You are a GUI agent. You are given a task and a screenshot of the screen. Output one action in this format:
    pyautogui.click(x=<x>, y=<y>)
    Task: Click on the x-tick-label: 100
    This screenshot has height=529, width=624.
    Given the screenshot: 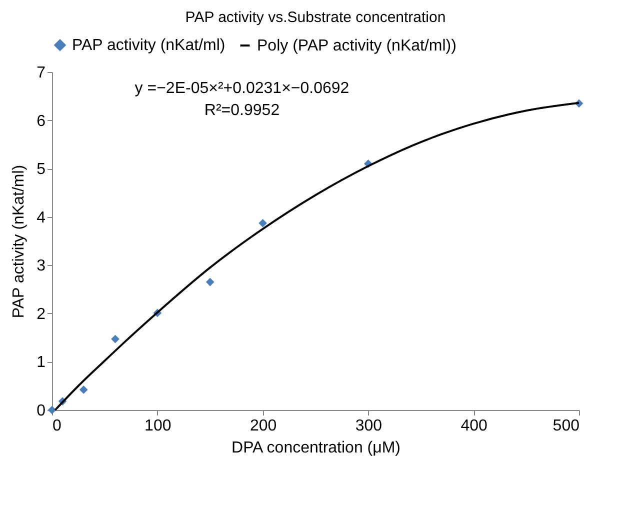 What is the action you would take?
    pyautogui.click(x=158, y=426)
    